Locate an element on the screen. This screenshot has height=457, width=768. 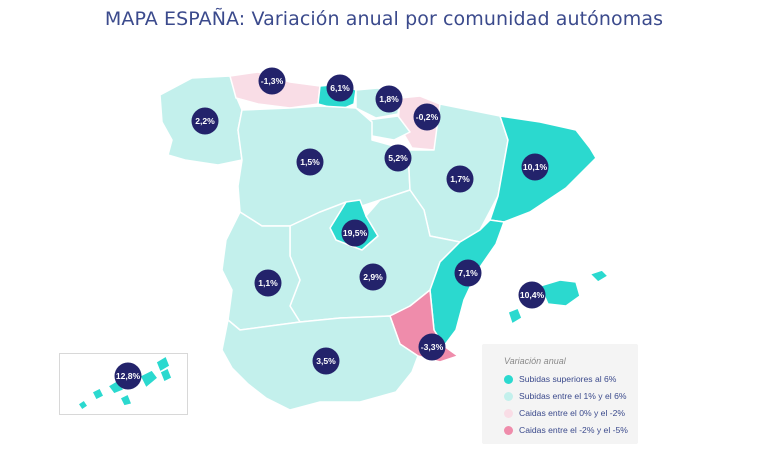
region-value-badge: -0,2% is located at coordinates (427, 117).